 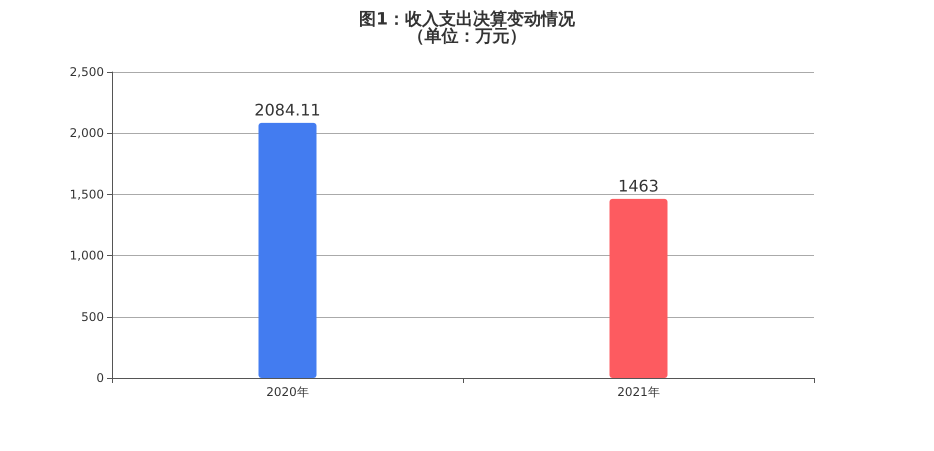 What do you see at coordinates (287, 392) in the screenshot?
I see `x-tick-label: 2020年` at bounding box center [287, 392].